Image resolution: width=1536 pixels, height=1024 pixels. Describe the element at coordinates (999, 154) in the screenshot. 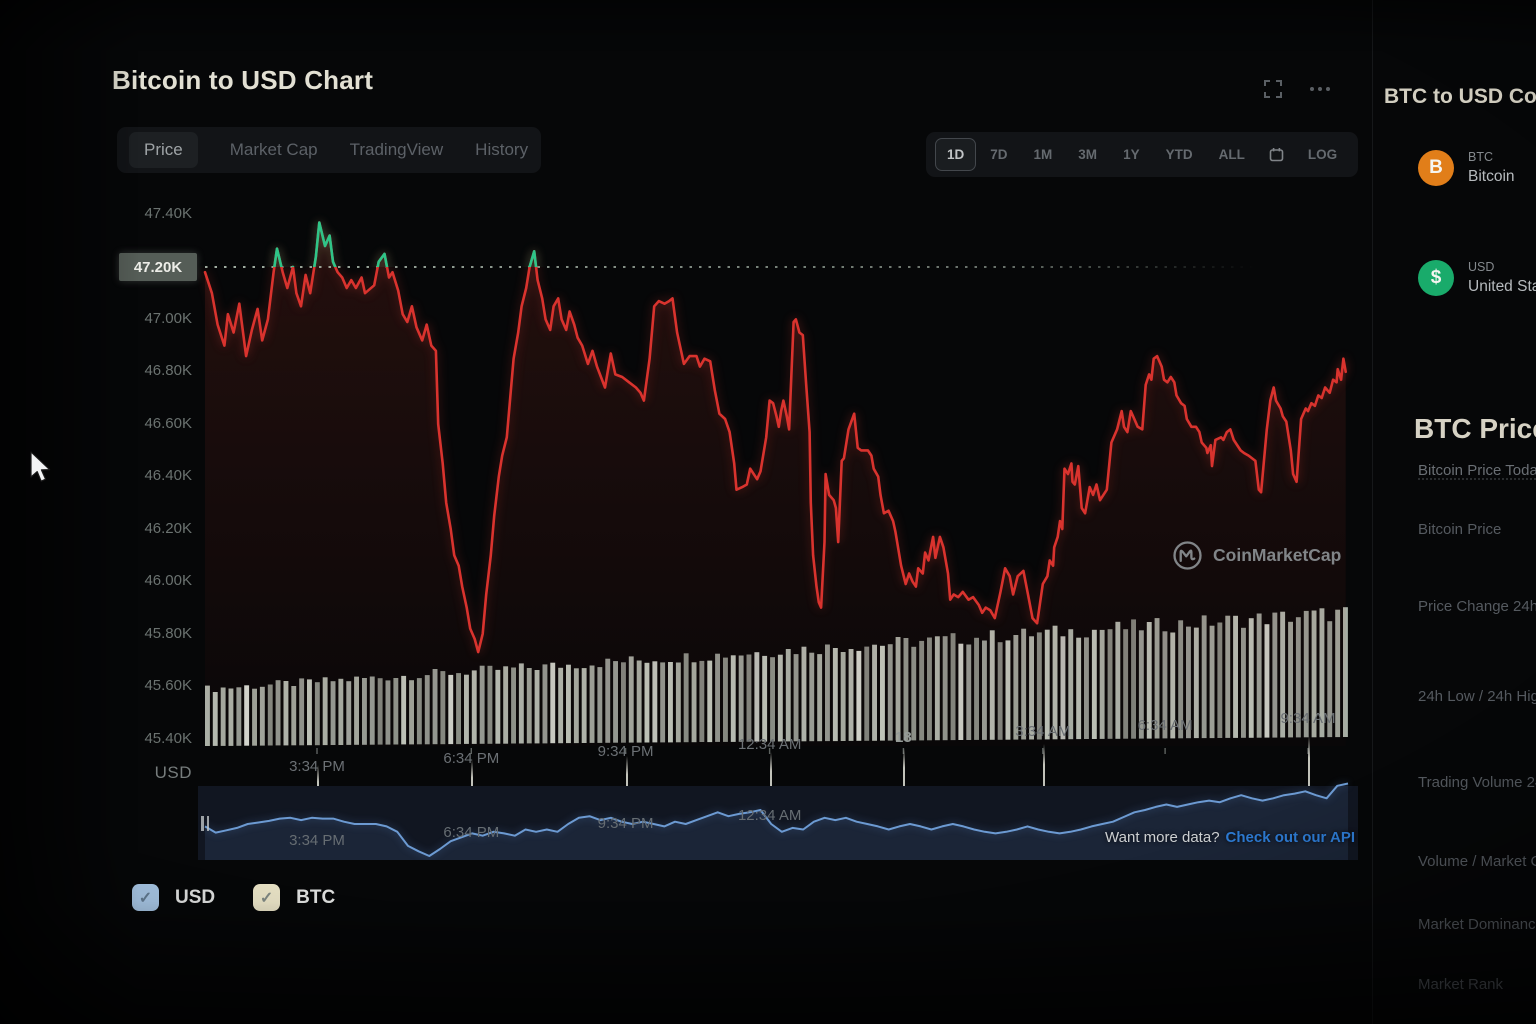

I see `range-7d: 7D` at that location.